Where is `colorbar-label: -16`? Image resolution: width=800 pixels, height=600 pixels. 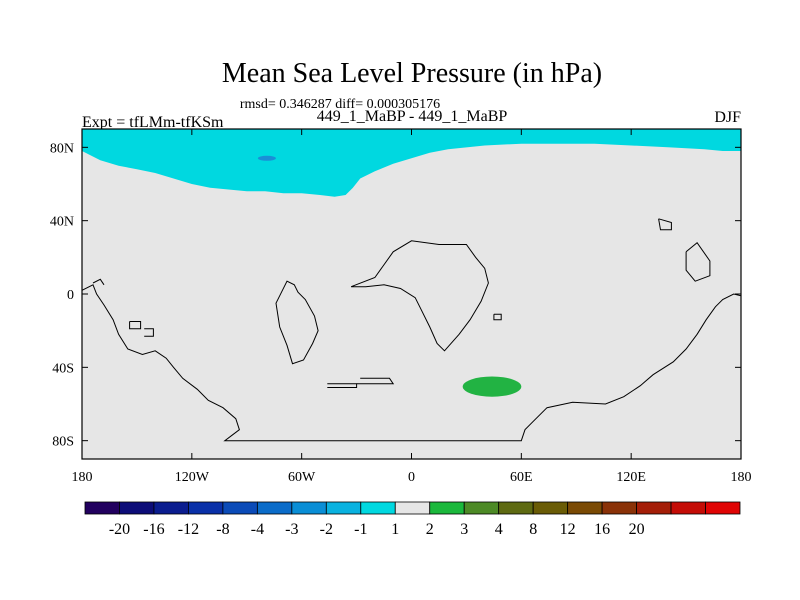
colorbar-label: -16 is located at coordinates (153, 529).